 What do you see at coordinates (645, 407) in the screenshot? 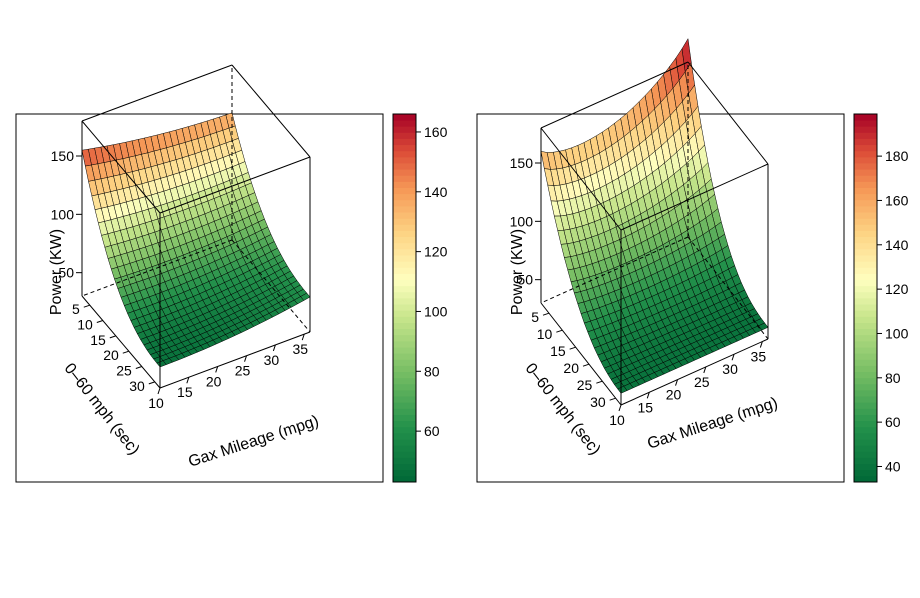
I see `x-tick-label: 15` at bounding box center [645, 407].